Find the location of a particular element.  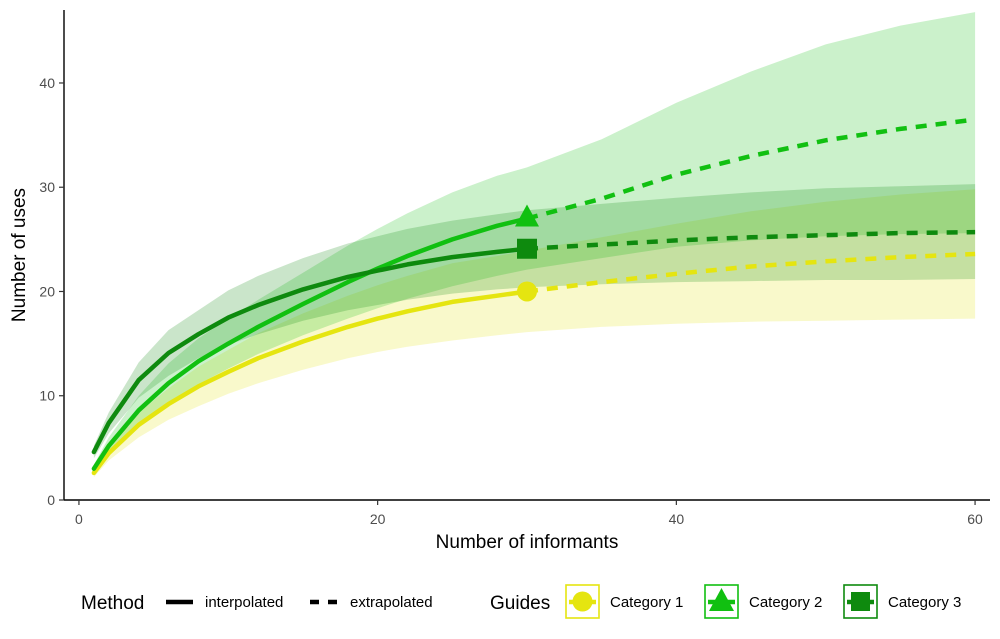

category-3-extrapolated-line is located at coordinates (751, 240).